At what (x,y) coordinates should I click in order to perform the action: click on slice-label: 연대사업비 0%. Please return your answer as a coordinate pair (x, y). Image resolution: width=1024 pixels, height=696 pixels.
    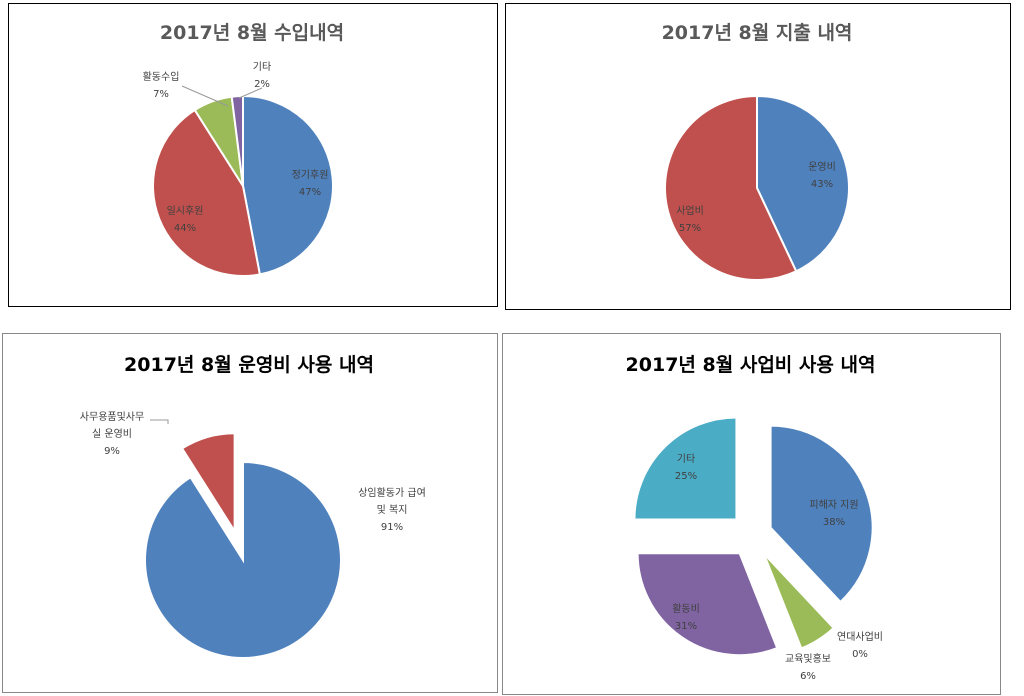
    Looking at the image, I should click on (860, 645).